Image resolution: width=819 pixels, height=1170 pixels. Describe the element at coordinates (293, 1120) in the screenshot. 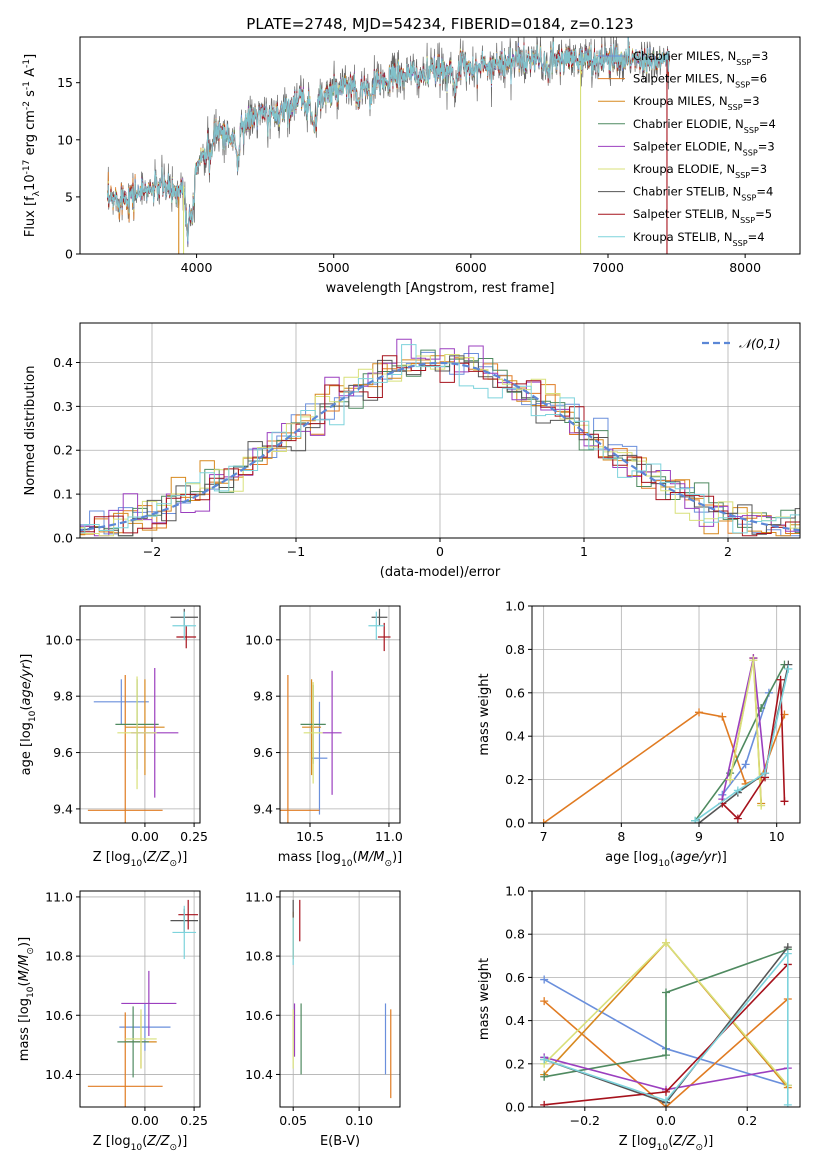

I see `x-tick-label: 0.05` at that location.